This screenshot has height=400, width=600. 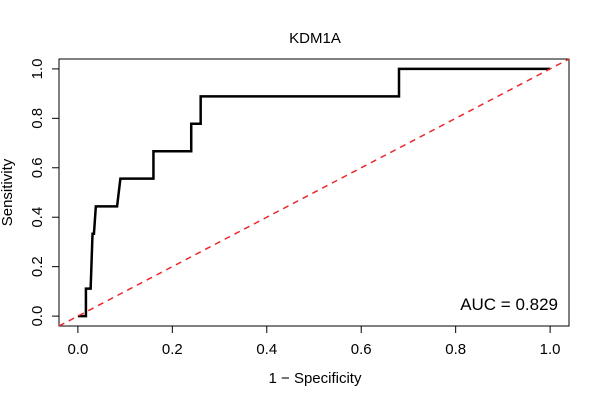 I want to click on y-tick-label: 1.0, so click(x=37, y=68).